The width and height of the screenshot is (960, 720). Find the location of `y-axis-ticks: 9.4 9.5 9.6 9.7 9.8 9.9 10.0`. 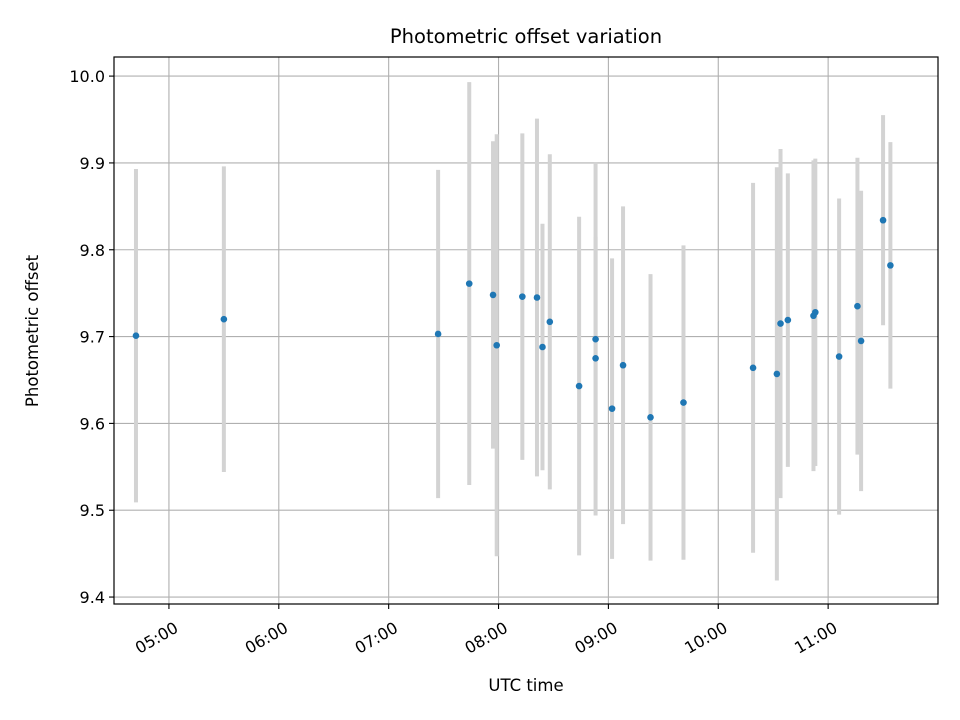

y-axis-ticks: 9.4 9.5 9.6 9.7 9.8 9.9 10.0 is located at coordinates (91, 337).